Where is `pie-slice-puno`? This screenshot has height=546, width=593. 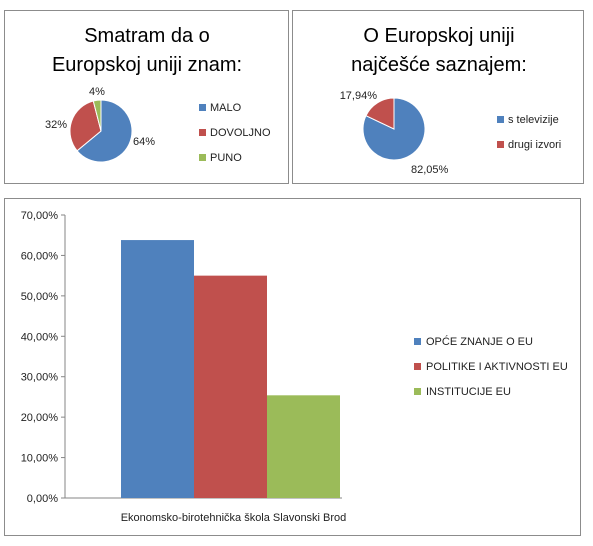
pie-slice-puno is located at coordinates (97, 115).